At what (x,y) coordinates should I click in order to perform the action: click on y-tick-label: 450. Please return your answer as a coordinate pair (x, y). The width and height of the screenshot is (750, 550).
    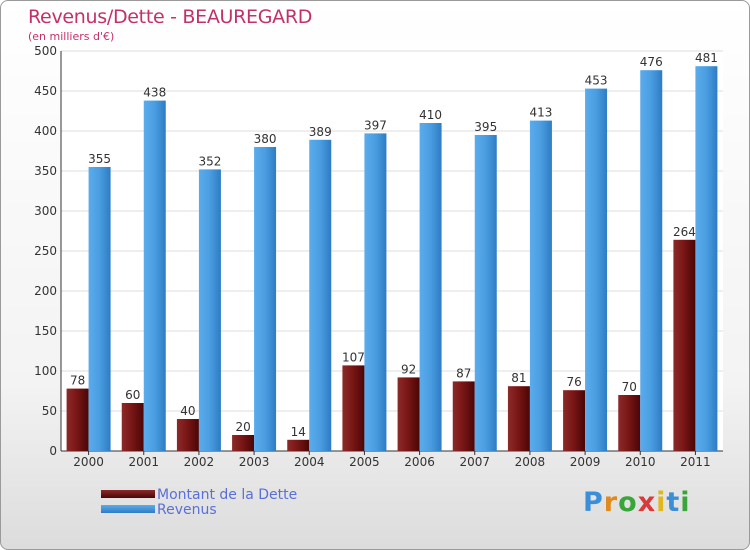
    Looking at the image, I should click on (45, 91).